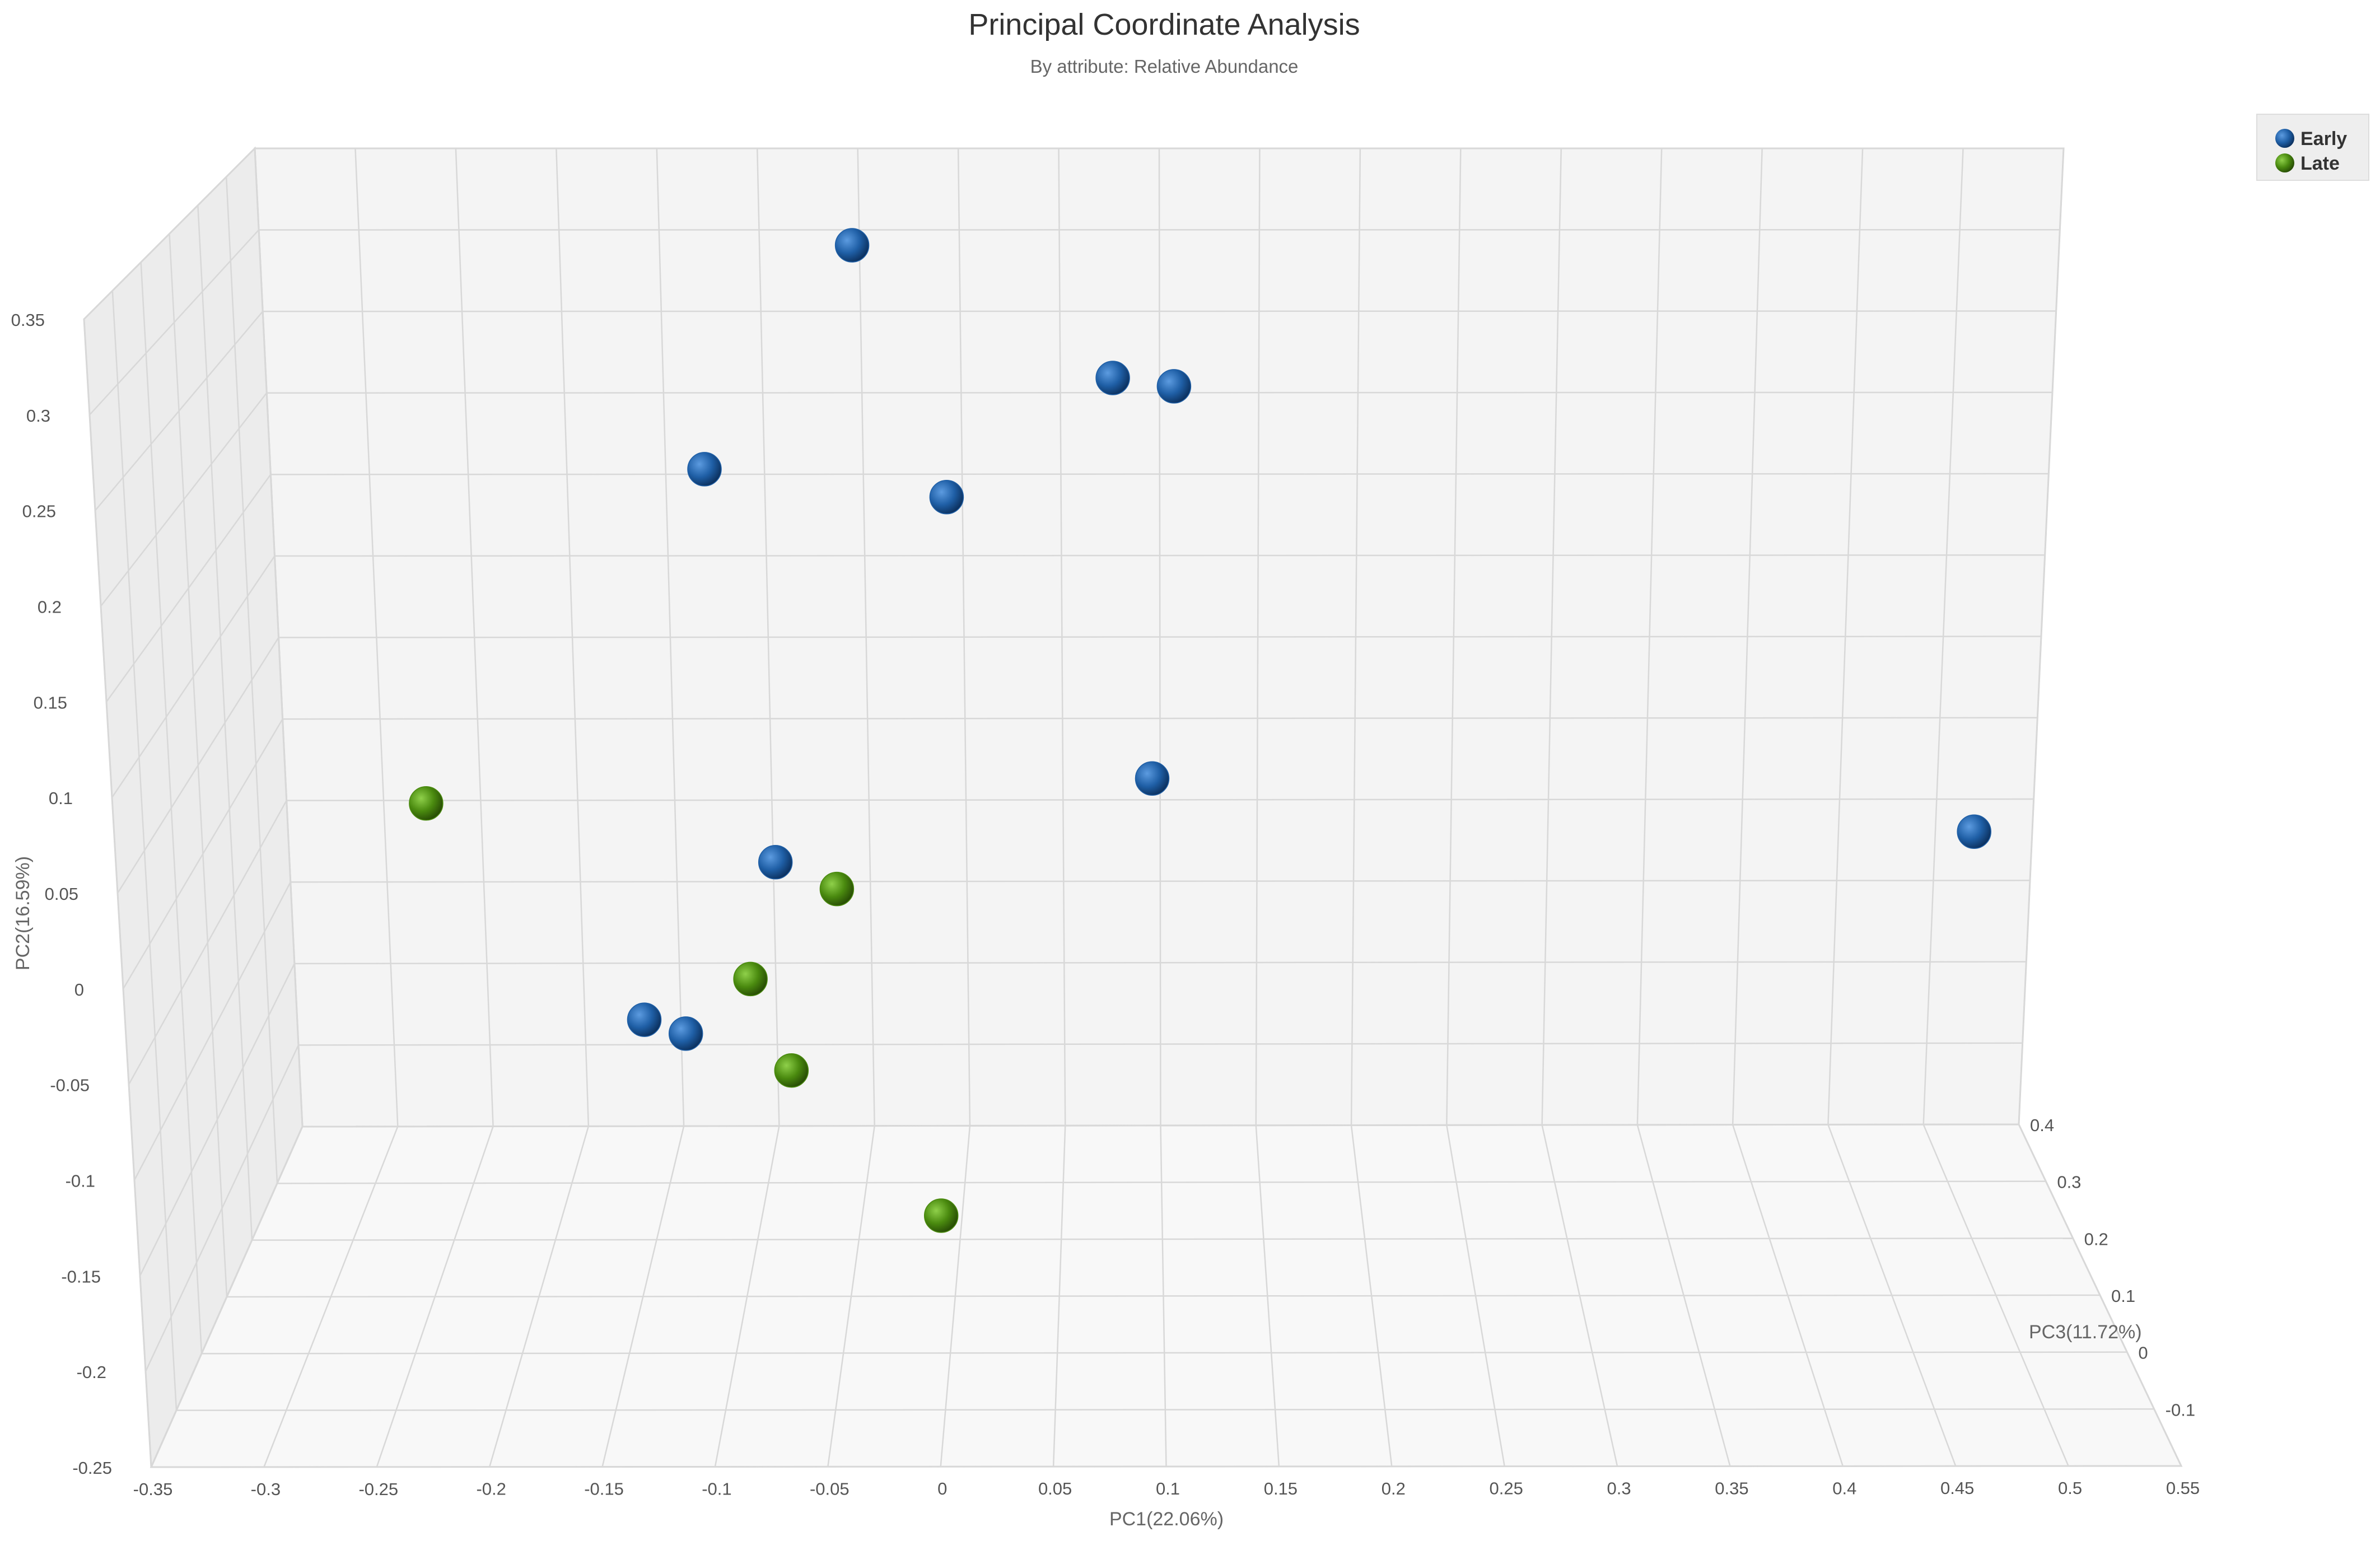 The height and width of the screenshot is (1541, 2380). I want to click on x-tick-label: 0, so click(942, 1488).